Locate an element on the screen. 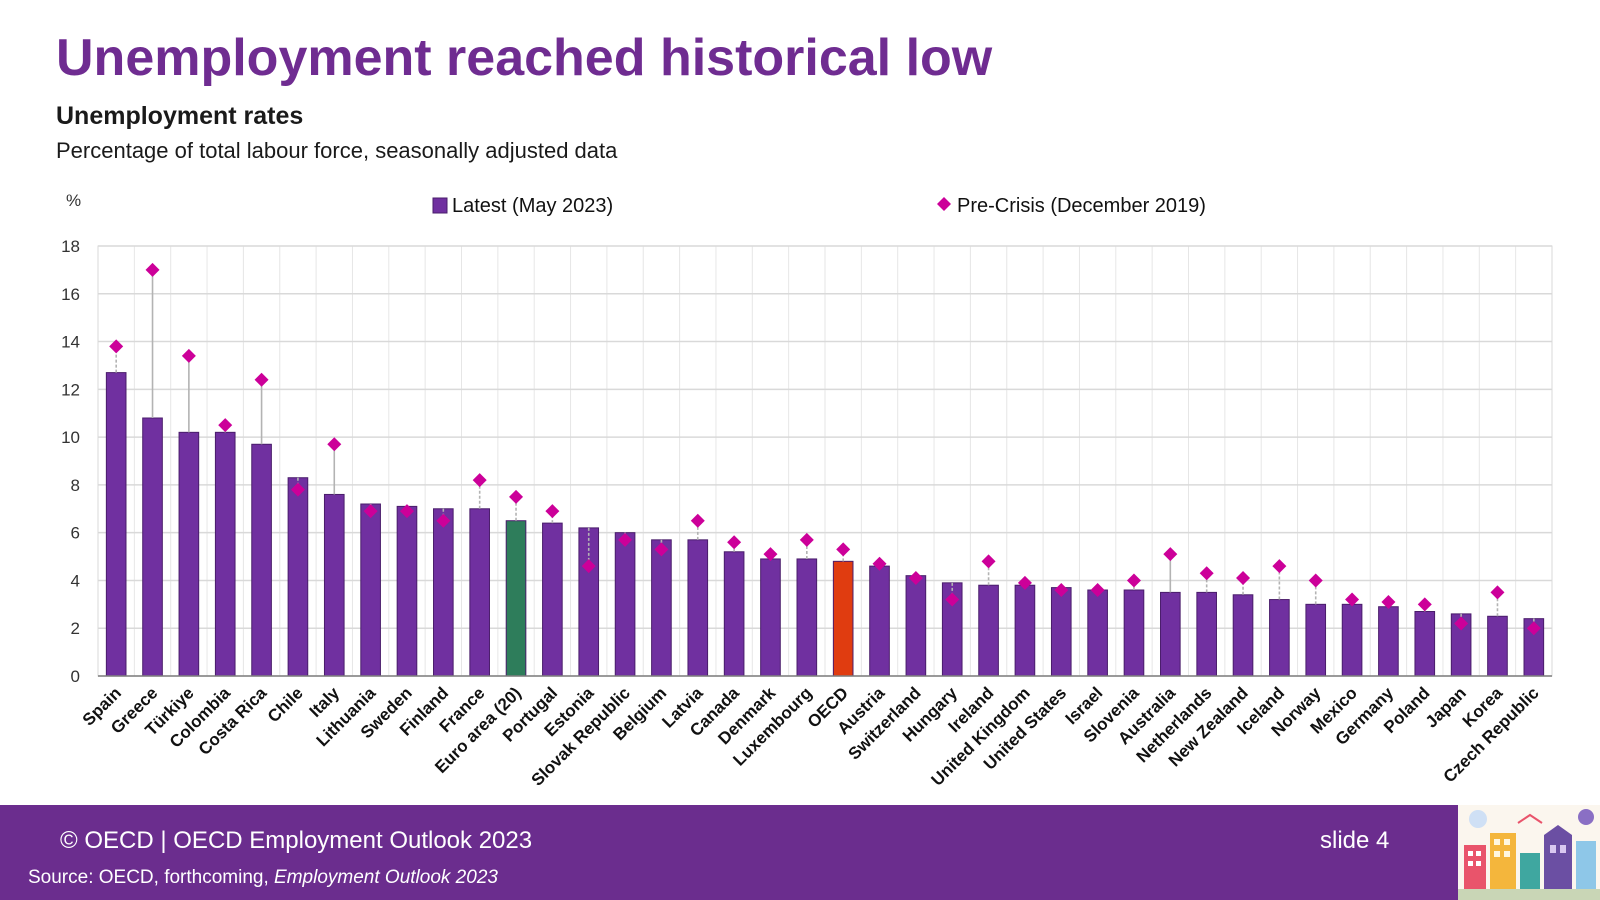 This screenshot has width=1600, height=900. city-illustration-icon is located at coordinates (1529, 852).